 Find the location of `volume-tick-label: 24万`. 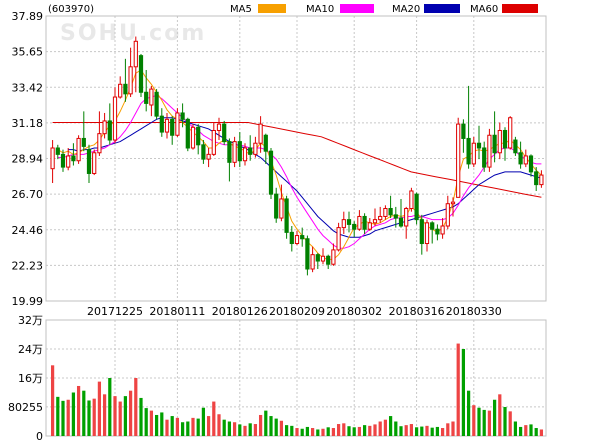

volume-tick-label: 24万 is located at coordinates (30, 349).